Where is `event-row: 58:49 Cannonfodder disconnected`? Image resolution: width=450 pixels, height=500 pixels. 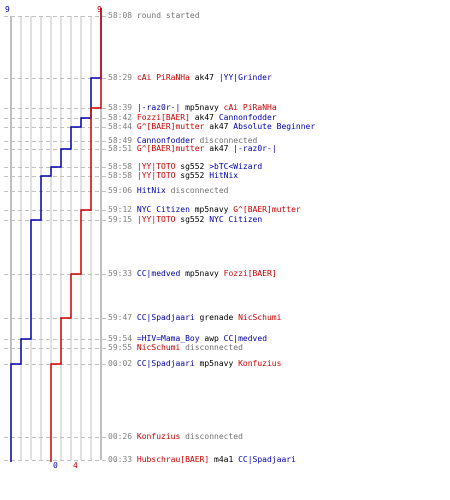 event-row: 58:49 Cannonfodder disconnected is located at coordinates (182, 141).